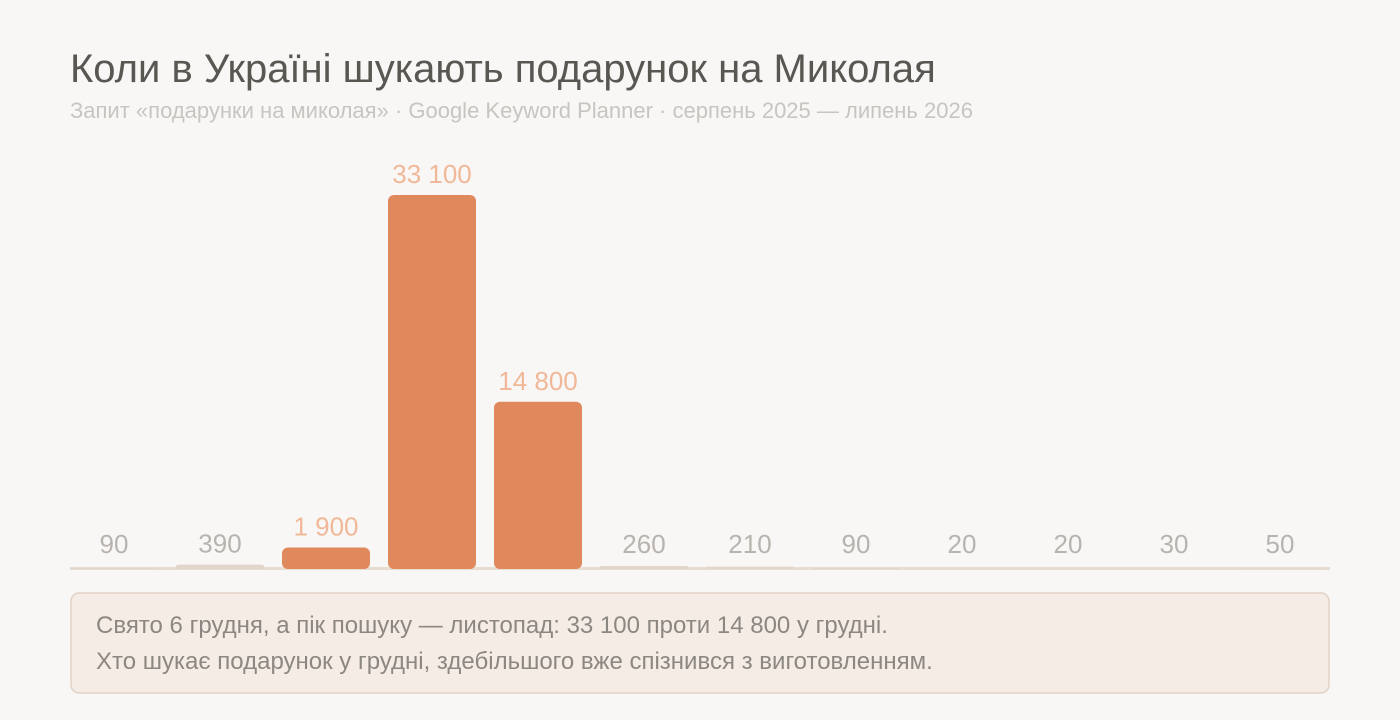 The height and width of the screenshot is (720, 1400). Describe the element at coordinates (1174, 544) in the screenshot. I see `value-label: 30` at that location.